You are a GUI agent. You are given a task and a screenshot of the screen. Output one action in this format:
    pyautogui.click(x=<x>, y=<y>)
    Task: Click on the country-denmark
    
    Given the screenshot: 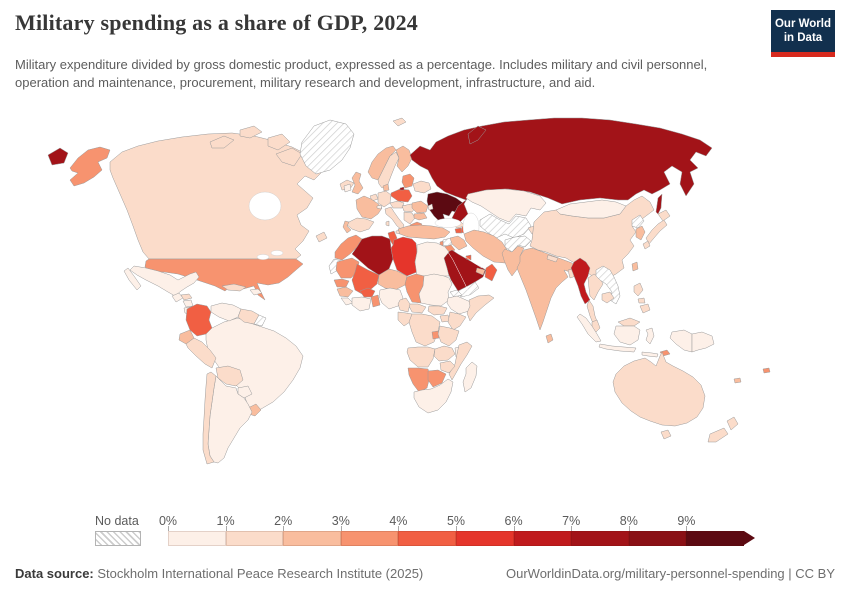 What is the action you would take?
    pyautogui.click(x=386, y=187)
    